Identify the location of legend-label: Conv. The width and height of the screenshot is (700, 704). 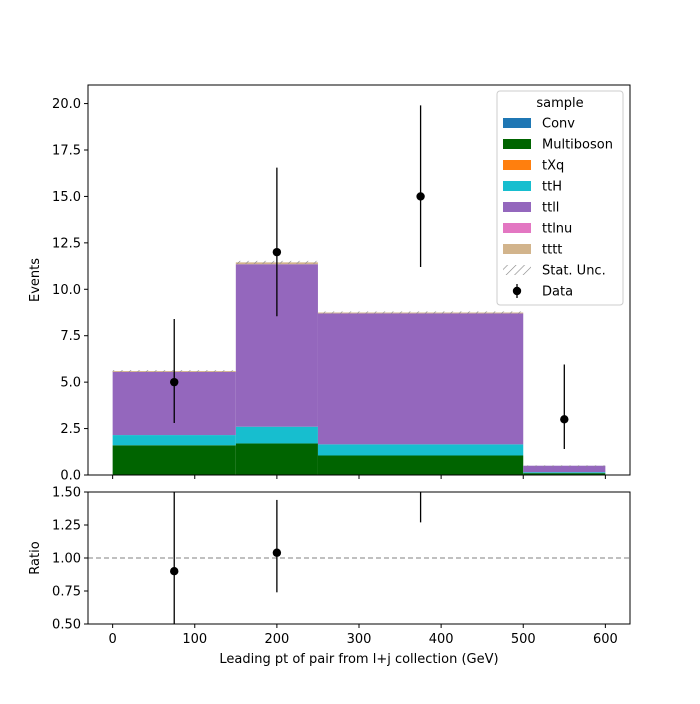
(558, 124).